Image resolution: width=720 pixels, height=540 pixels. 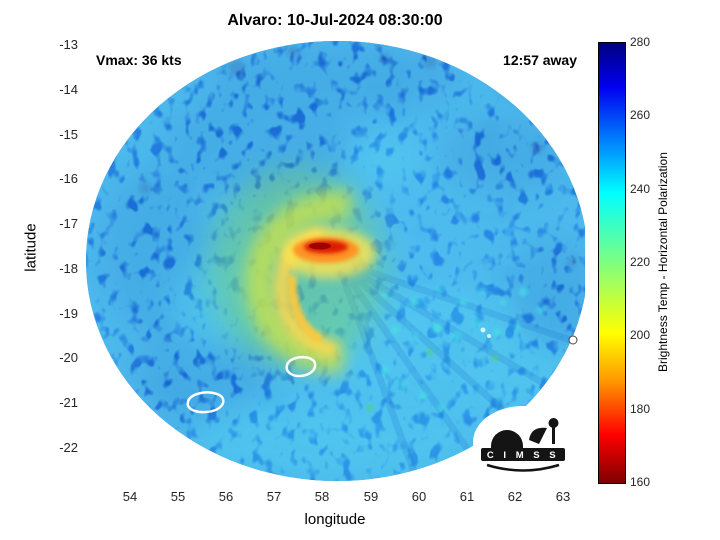 What do you see at coordinates (328, 253) in the screenshot?
I see `convective-core` at bounding box center [328, 253].